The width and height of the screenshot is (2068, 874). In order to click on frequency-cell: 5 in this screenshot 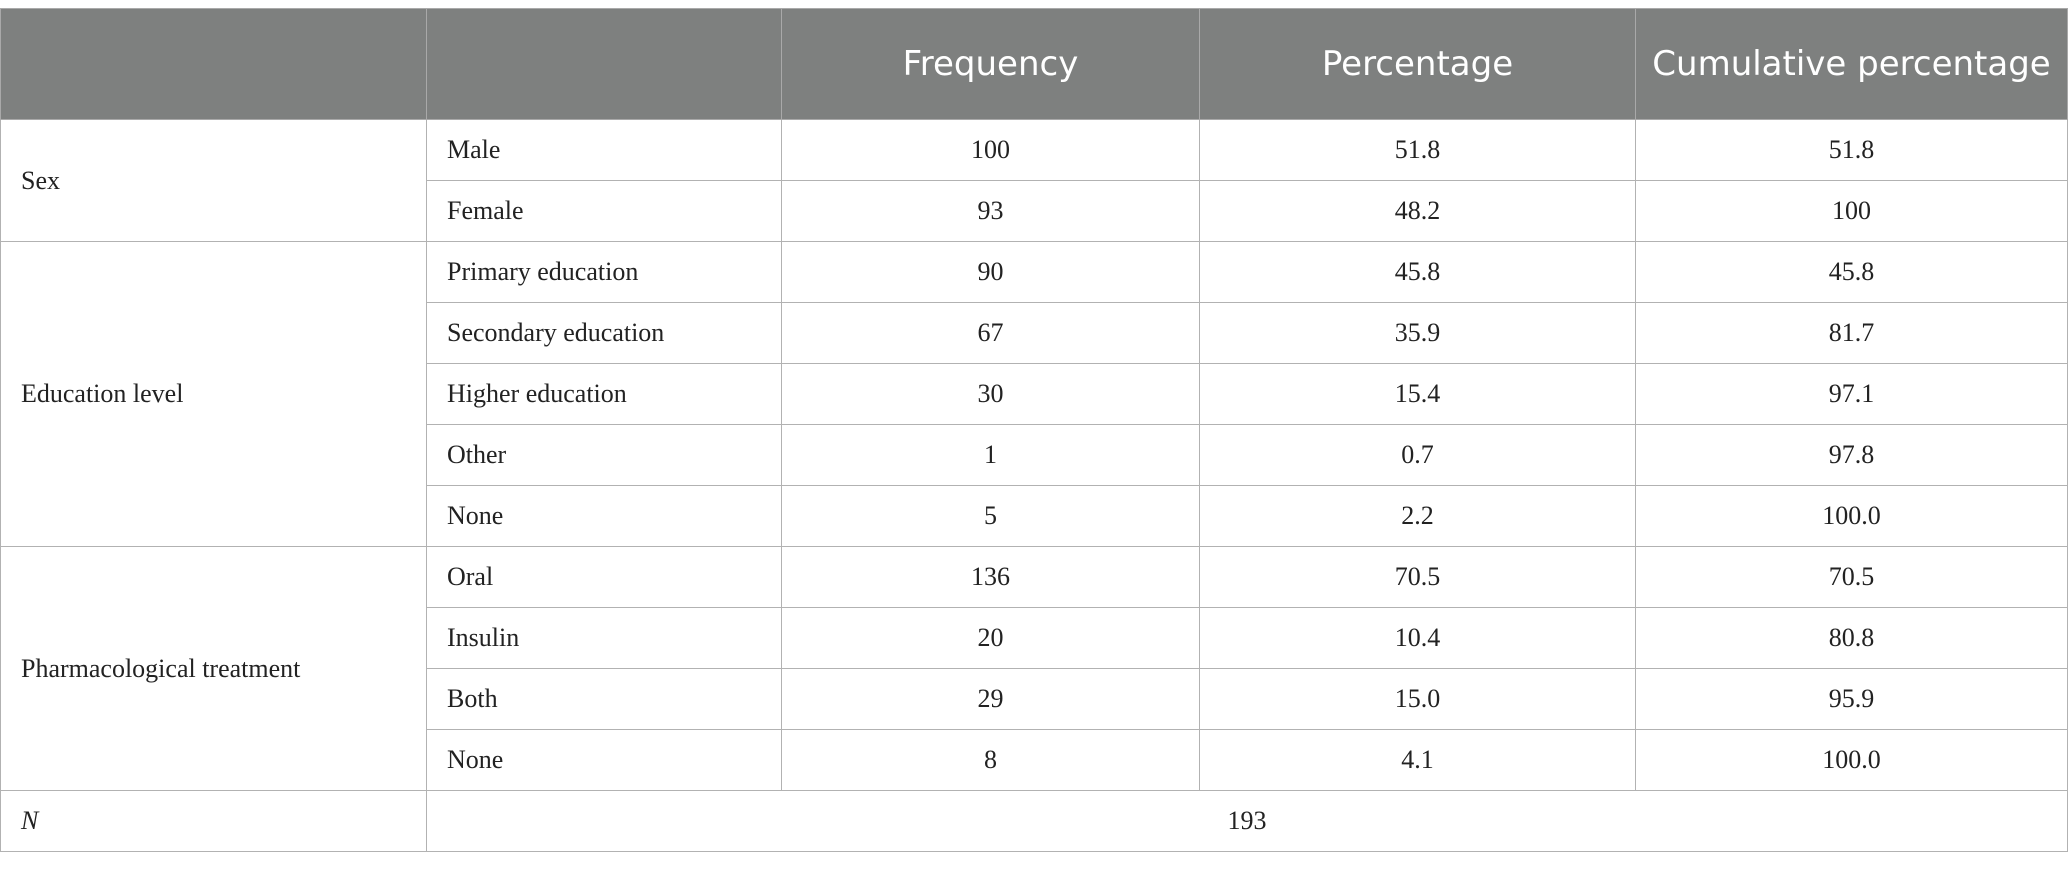, I will do `click(990, 516)`.